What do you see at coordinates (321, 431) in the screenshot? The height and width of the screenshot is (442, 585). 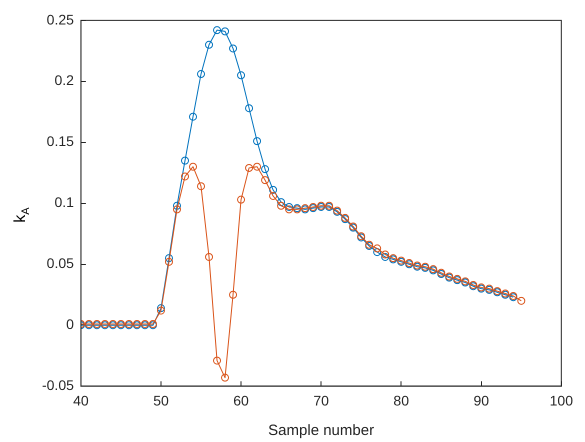 I see `x-axis-title: Sample number` at bounding box center [321, 431].